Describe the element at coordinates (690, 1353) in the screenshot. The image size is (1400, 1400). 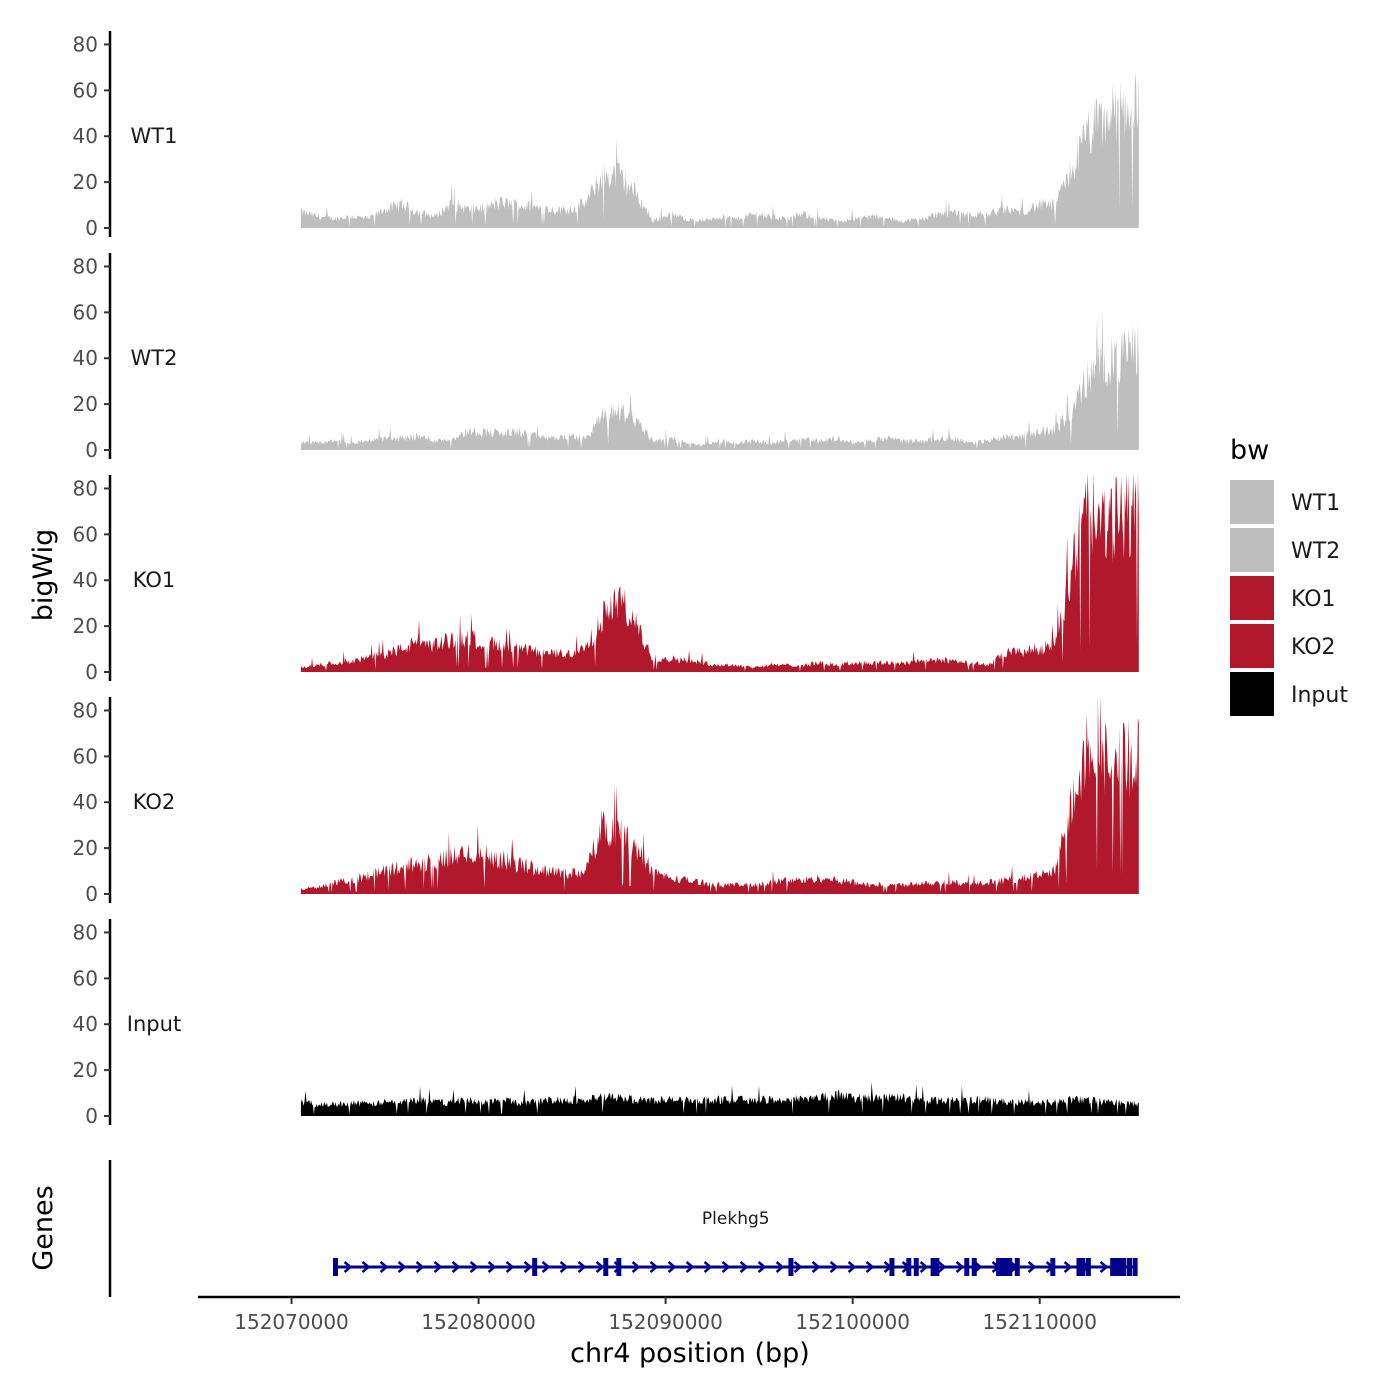
I see `x-axis-title: chr4 position (bp)` at that location.